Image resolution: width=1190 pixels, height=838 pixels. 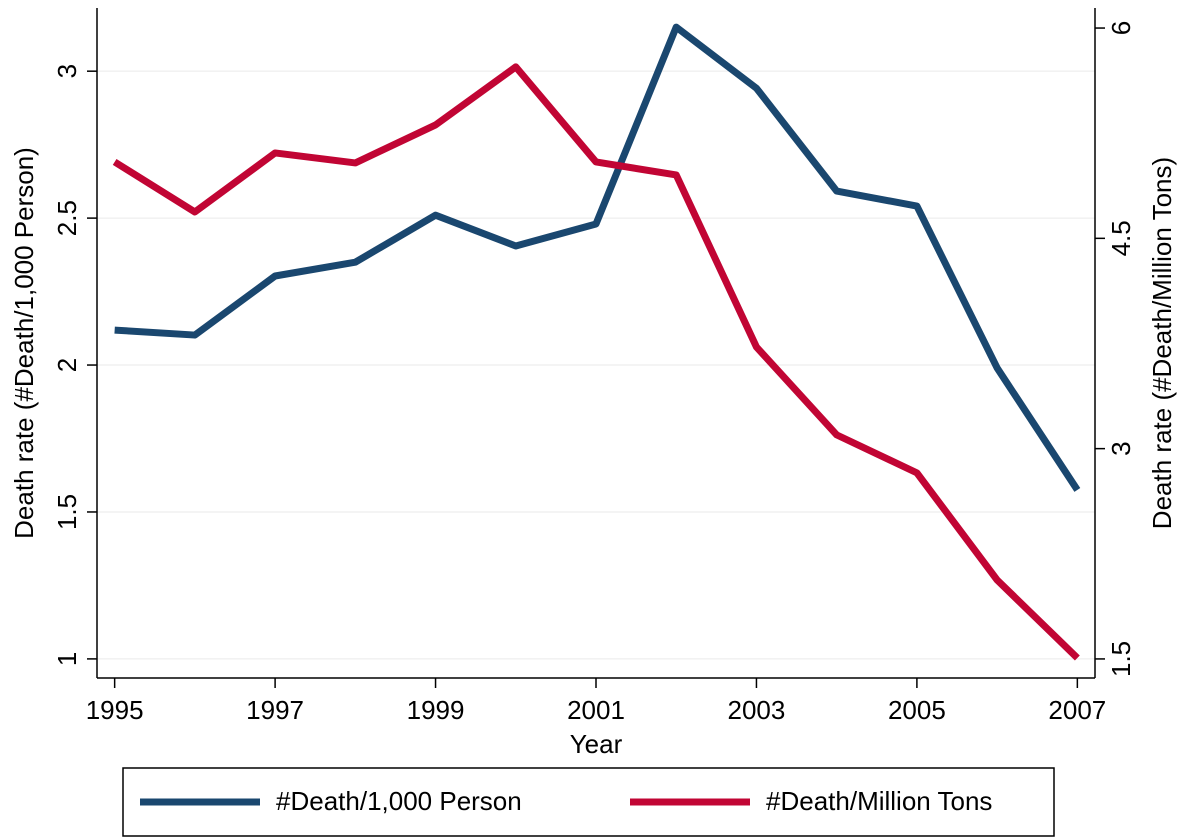 I want to click on y-axis-label: Death rate (#Death/1,000 Person), so click(x=24, y=343).